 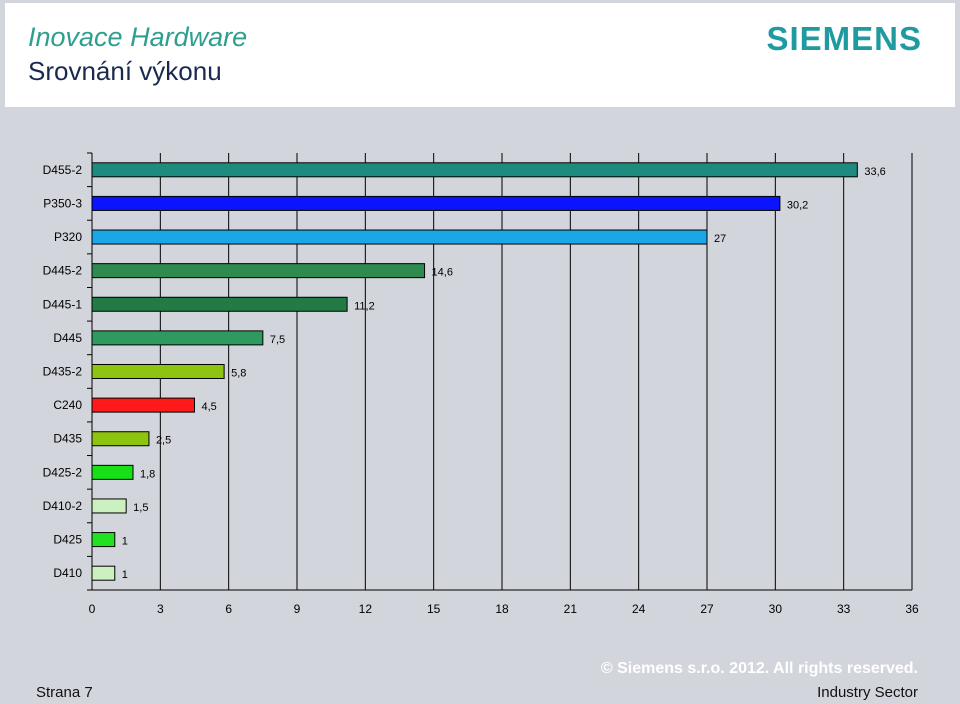 I want to click on y-tick-label: D425-2, so click(x=63, y=472).